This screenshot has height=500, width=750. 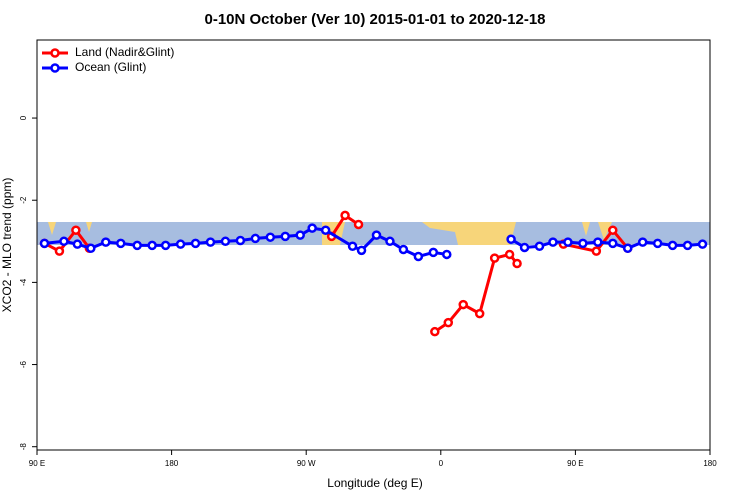 What do you see at coordinates (441, 463) in the screenshot?
I see `x-tick-label: 0` at bounding box center [441, 463].